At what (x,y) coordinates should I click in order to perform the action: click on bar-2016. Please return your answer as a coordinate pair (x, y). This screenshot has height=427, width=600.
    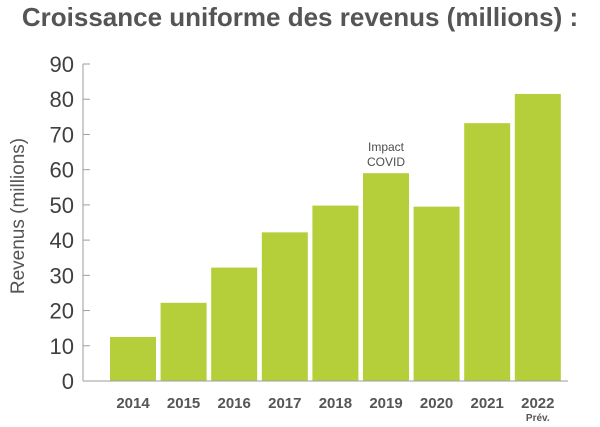
    Looking at the image, I should click on (234, 324).